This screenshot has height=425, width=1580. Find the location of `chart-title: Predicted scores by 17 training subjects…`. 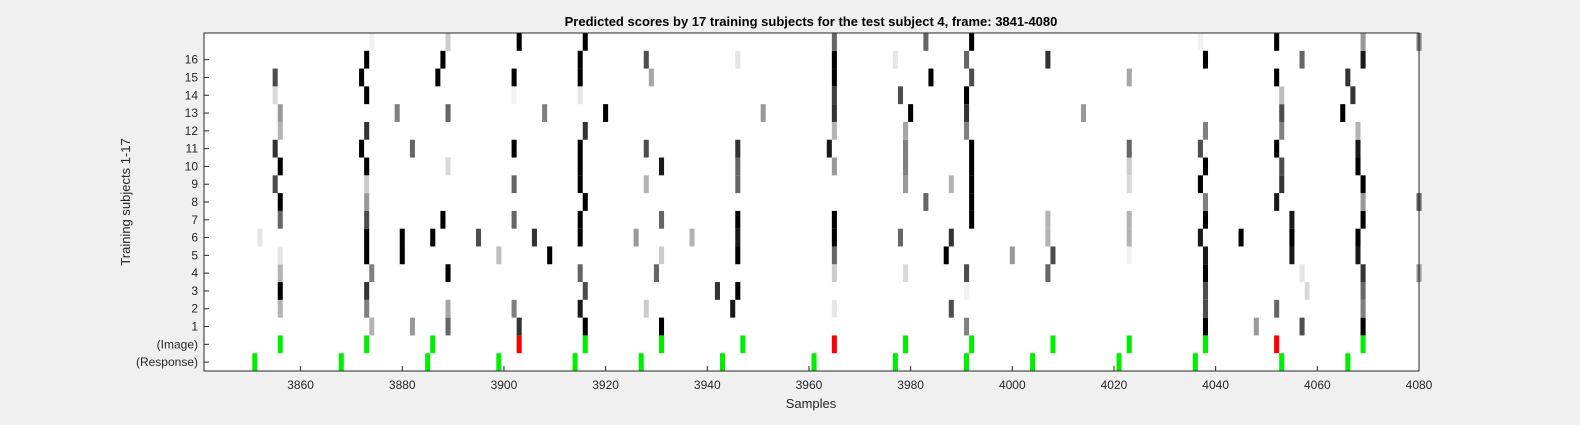

chart-title: Predicted scores by 17 training subjects… is located at coordinates (811, 21).